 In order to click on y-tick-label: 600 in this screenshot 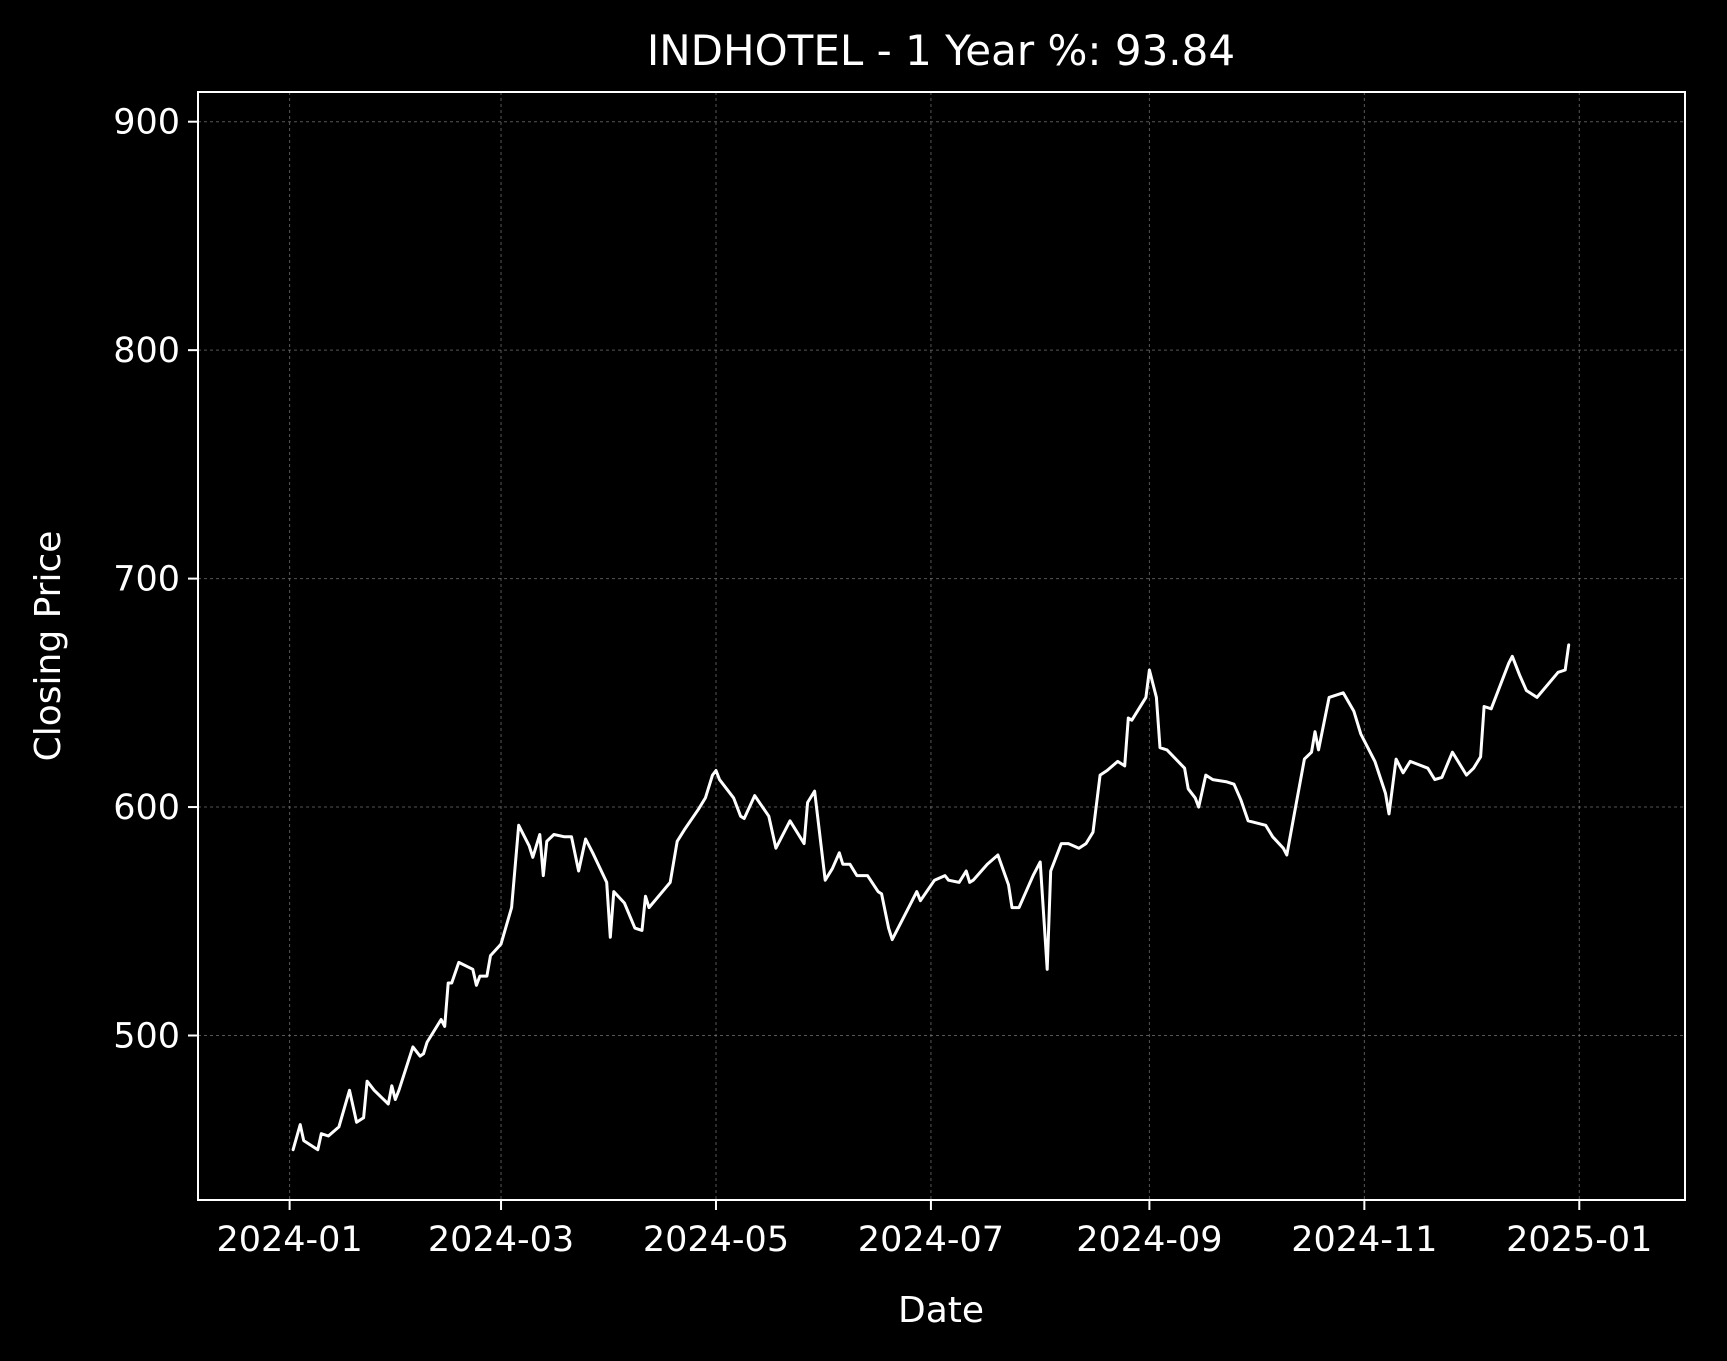, I will do `click(146, 808)`.